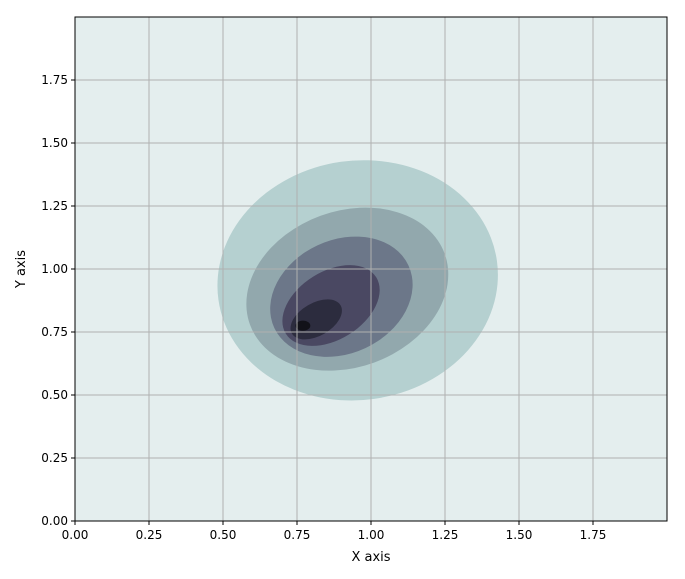 The height and width of the screenshot is (579, 685). I want to click on y-tick-label: 1.25, so click(54, 206).